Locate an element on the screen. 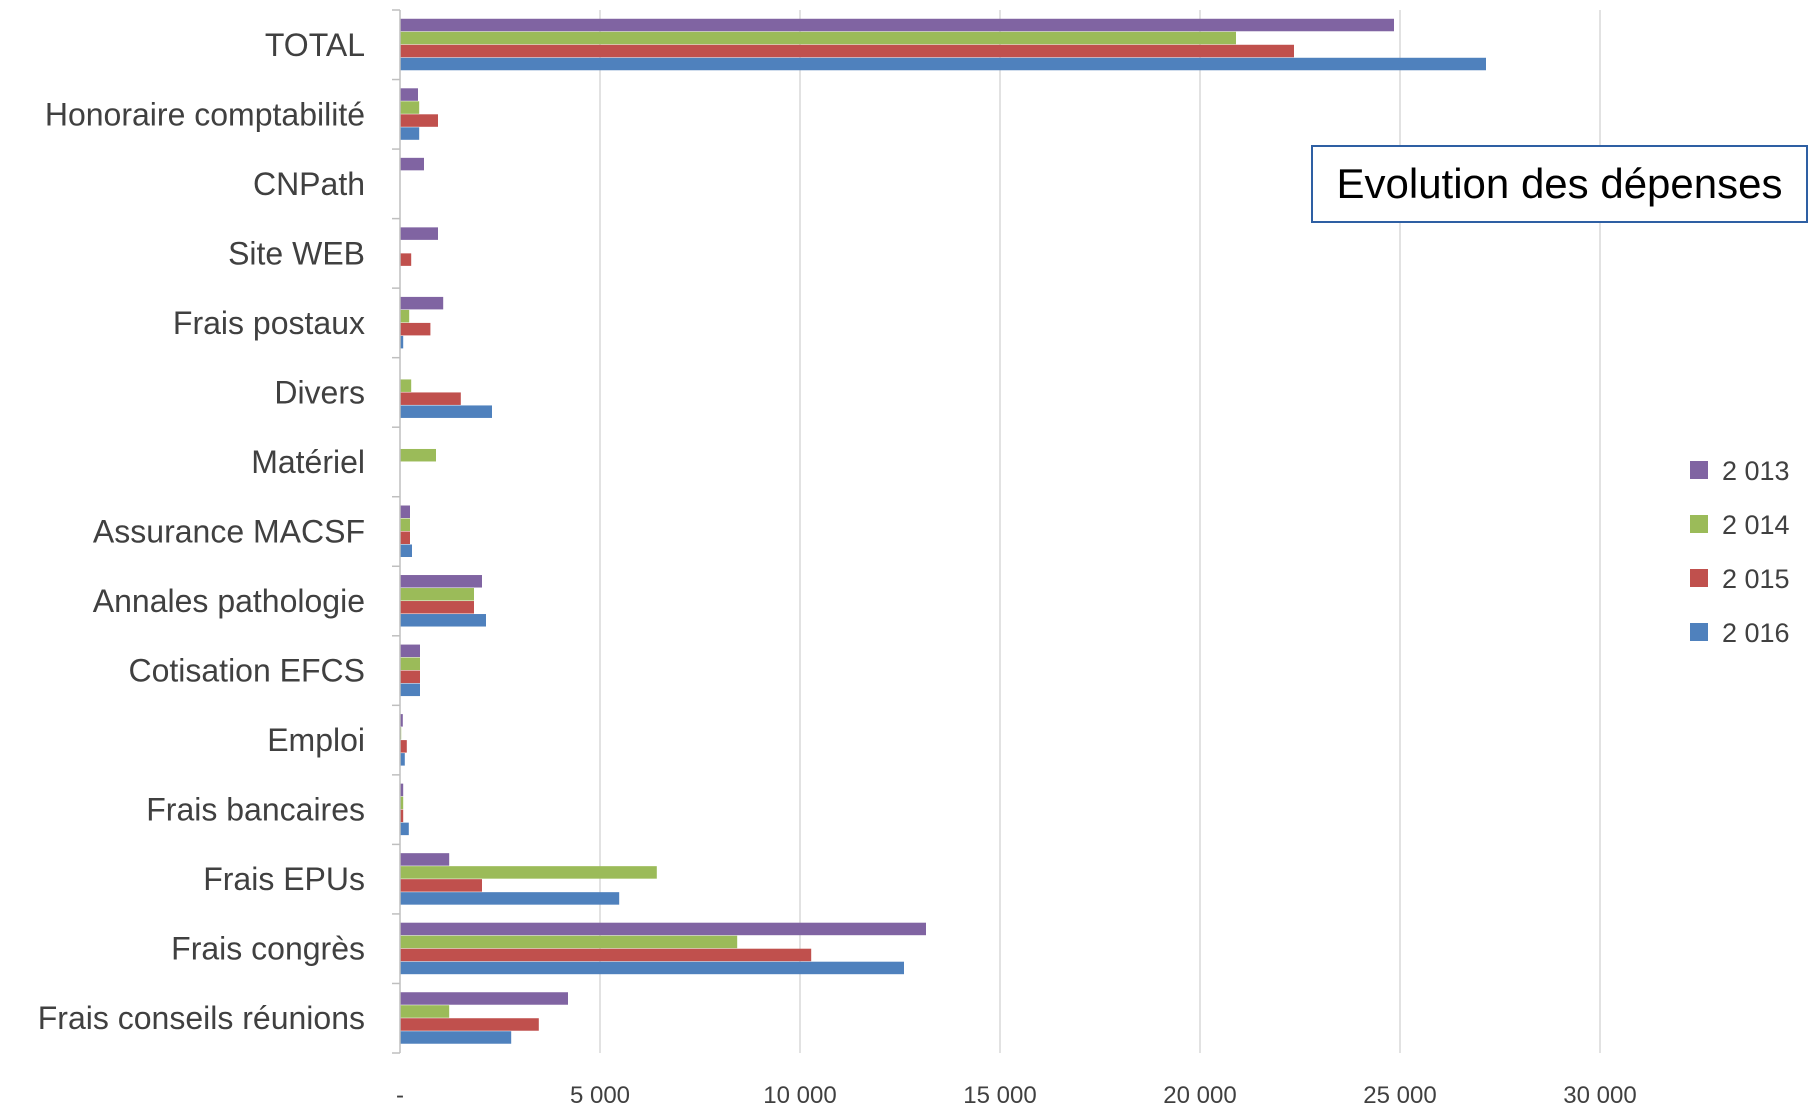  x-tick-label: 10 000 is located at coordinates (799, 1095).